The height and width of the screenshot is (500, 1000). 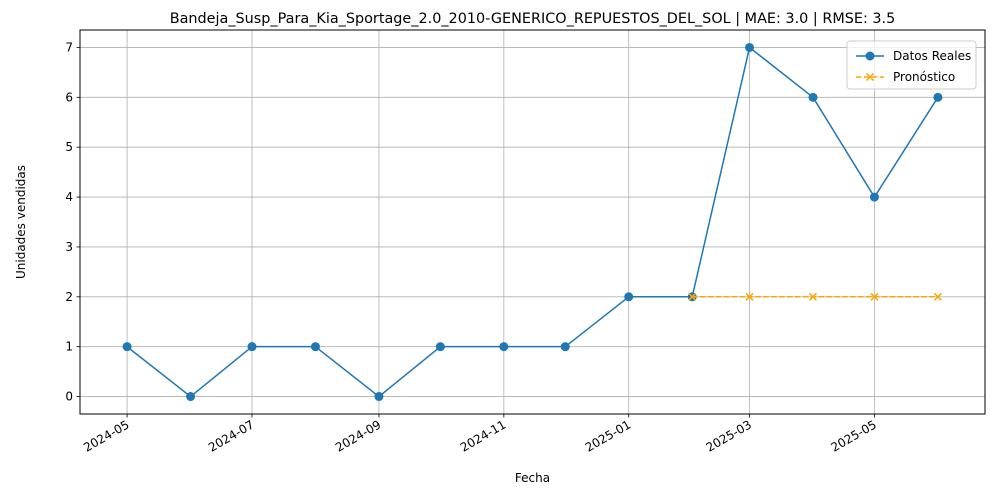 What do you see at coordinates (532, 478) in the screenshot?
I see `x-axis-label: Fecha` at bounding box center [532, 478].